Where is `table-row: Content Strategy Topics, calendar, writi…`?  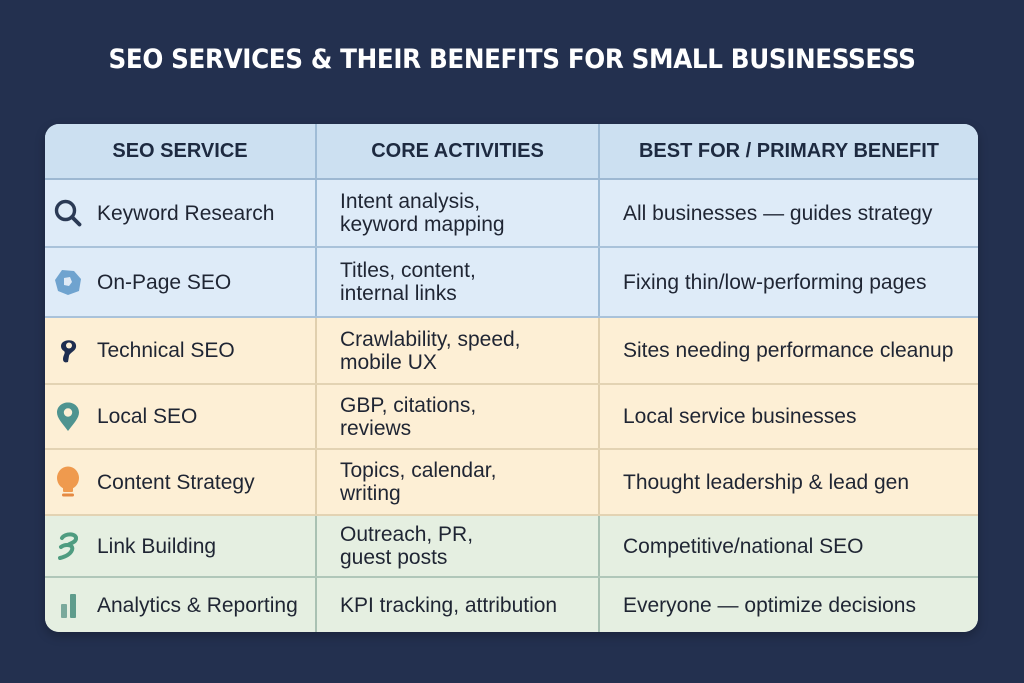
table-row: Content Strategy Topics, calendar, writi… is located at coordinates (511, 483).